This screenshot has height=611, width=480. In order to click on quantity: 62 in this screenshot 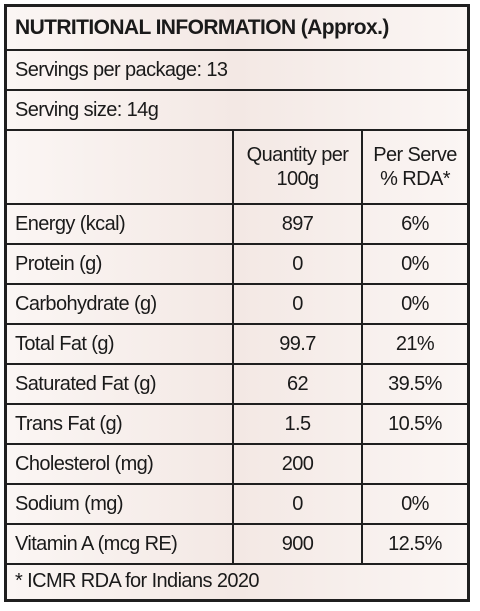, I will do `click(297, 384)`.